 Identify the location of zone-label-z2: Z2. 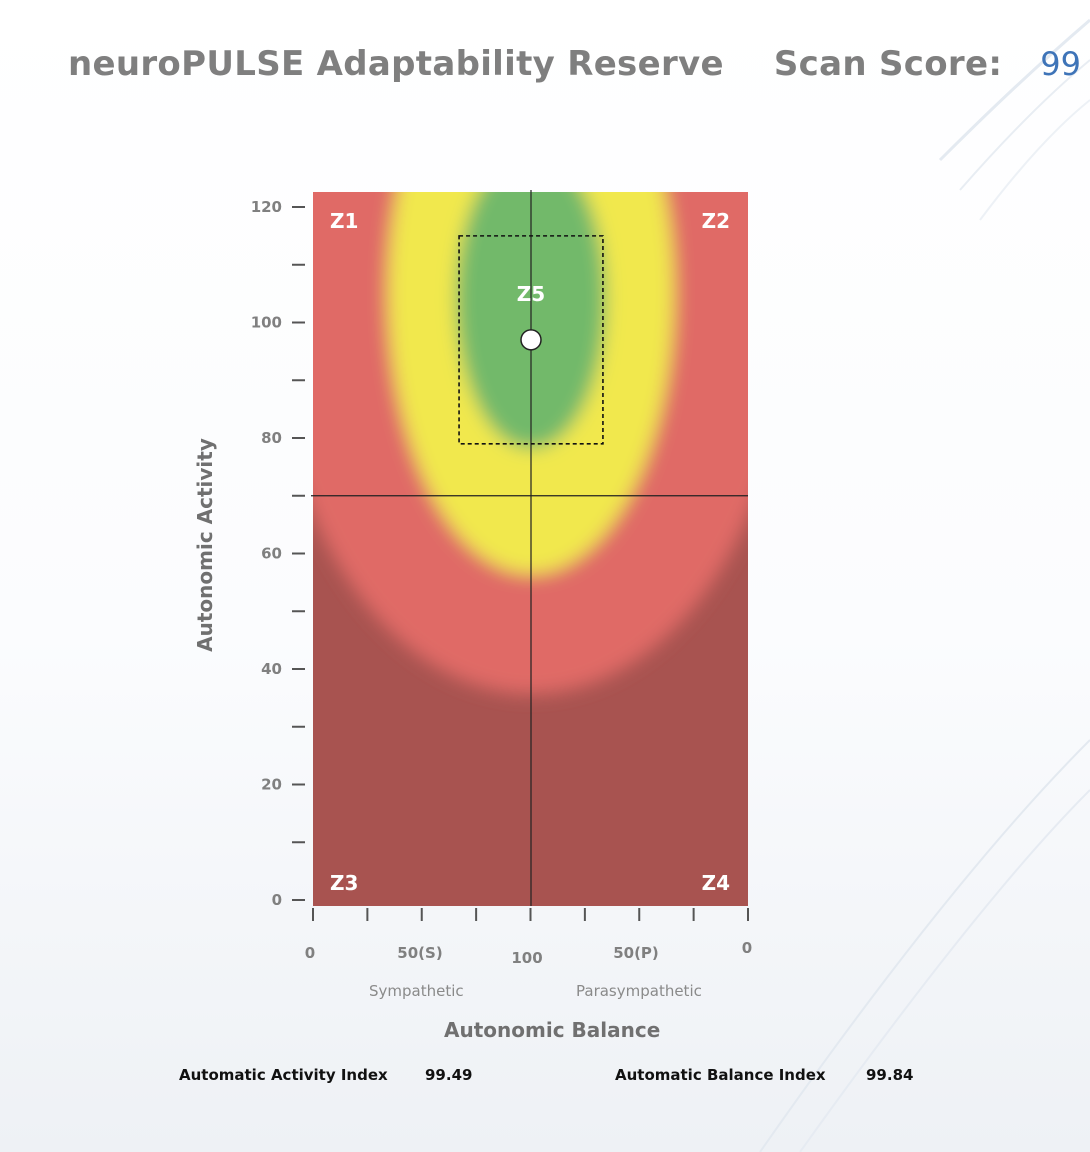
(716, 221).